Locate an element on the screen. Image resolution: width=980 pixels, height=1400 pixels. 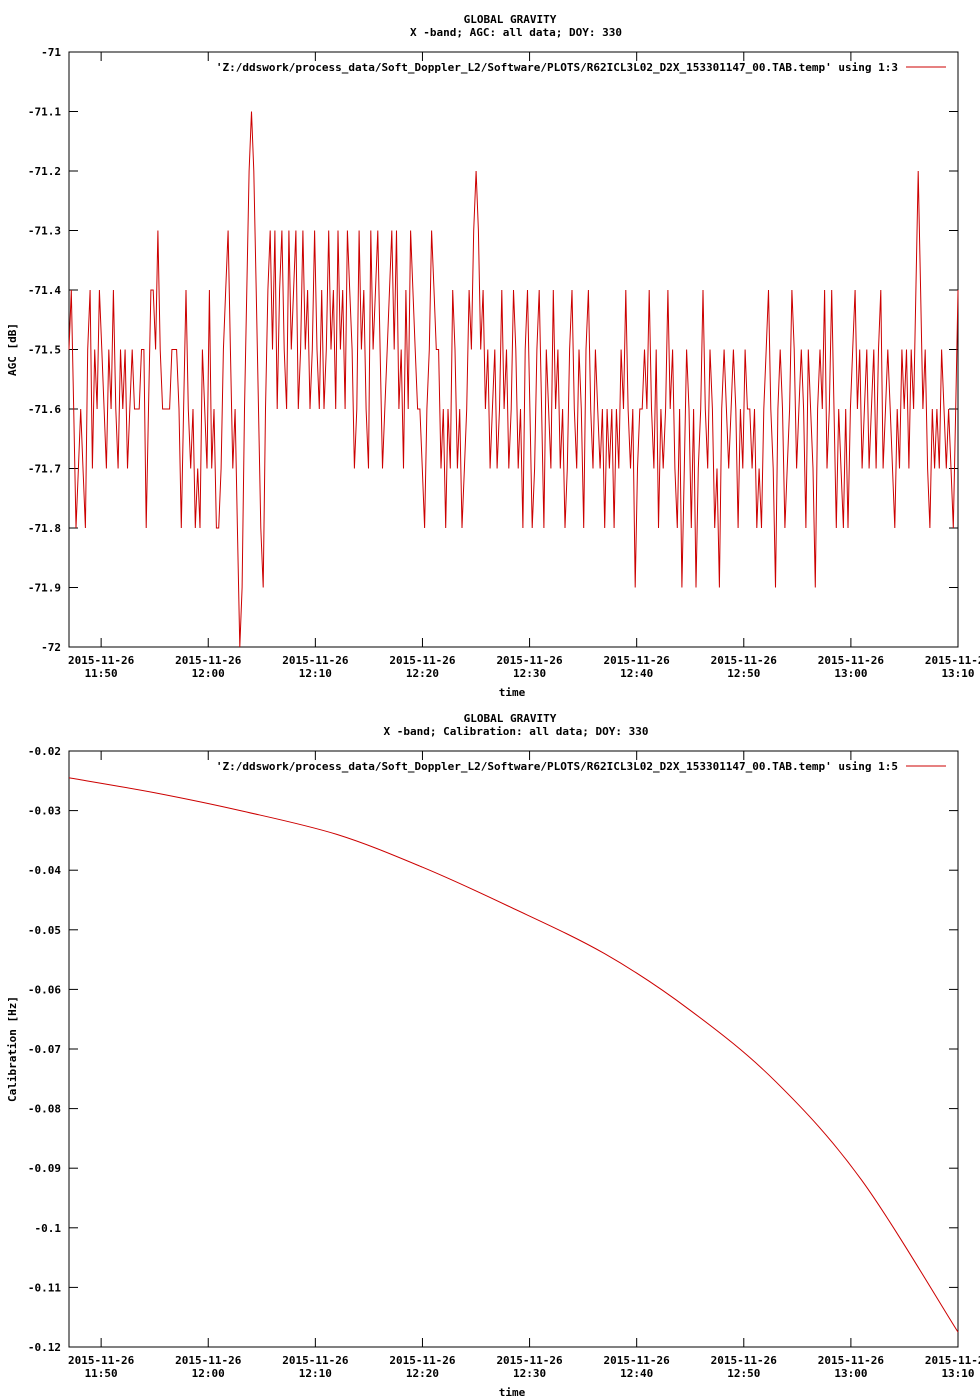
y-axis-label: Calibration [Hz] is located at coordinates (12, 1049).